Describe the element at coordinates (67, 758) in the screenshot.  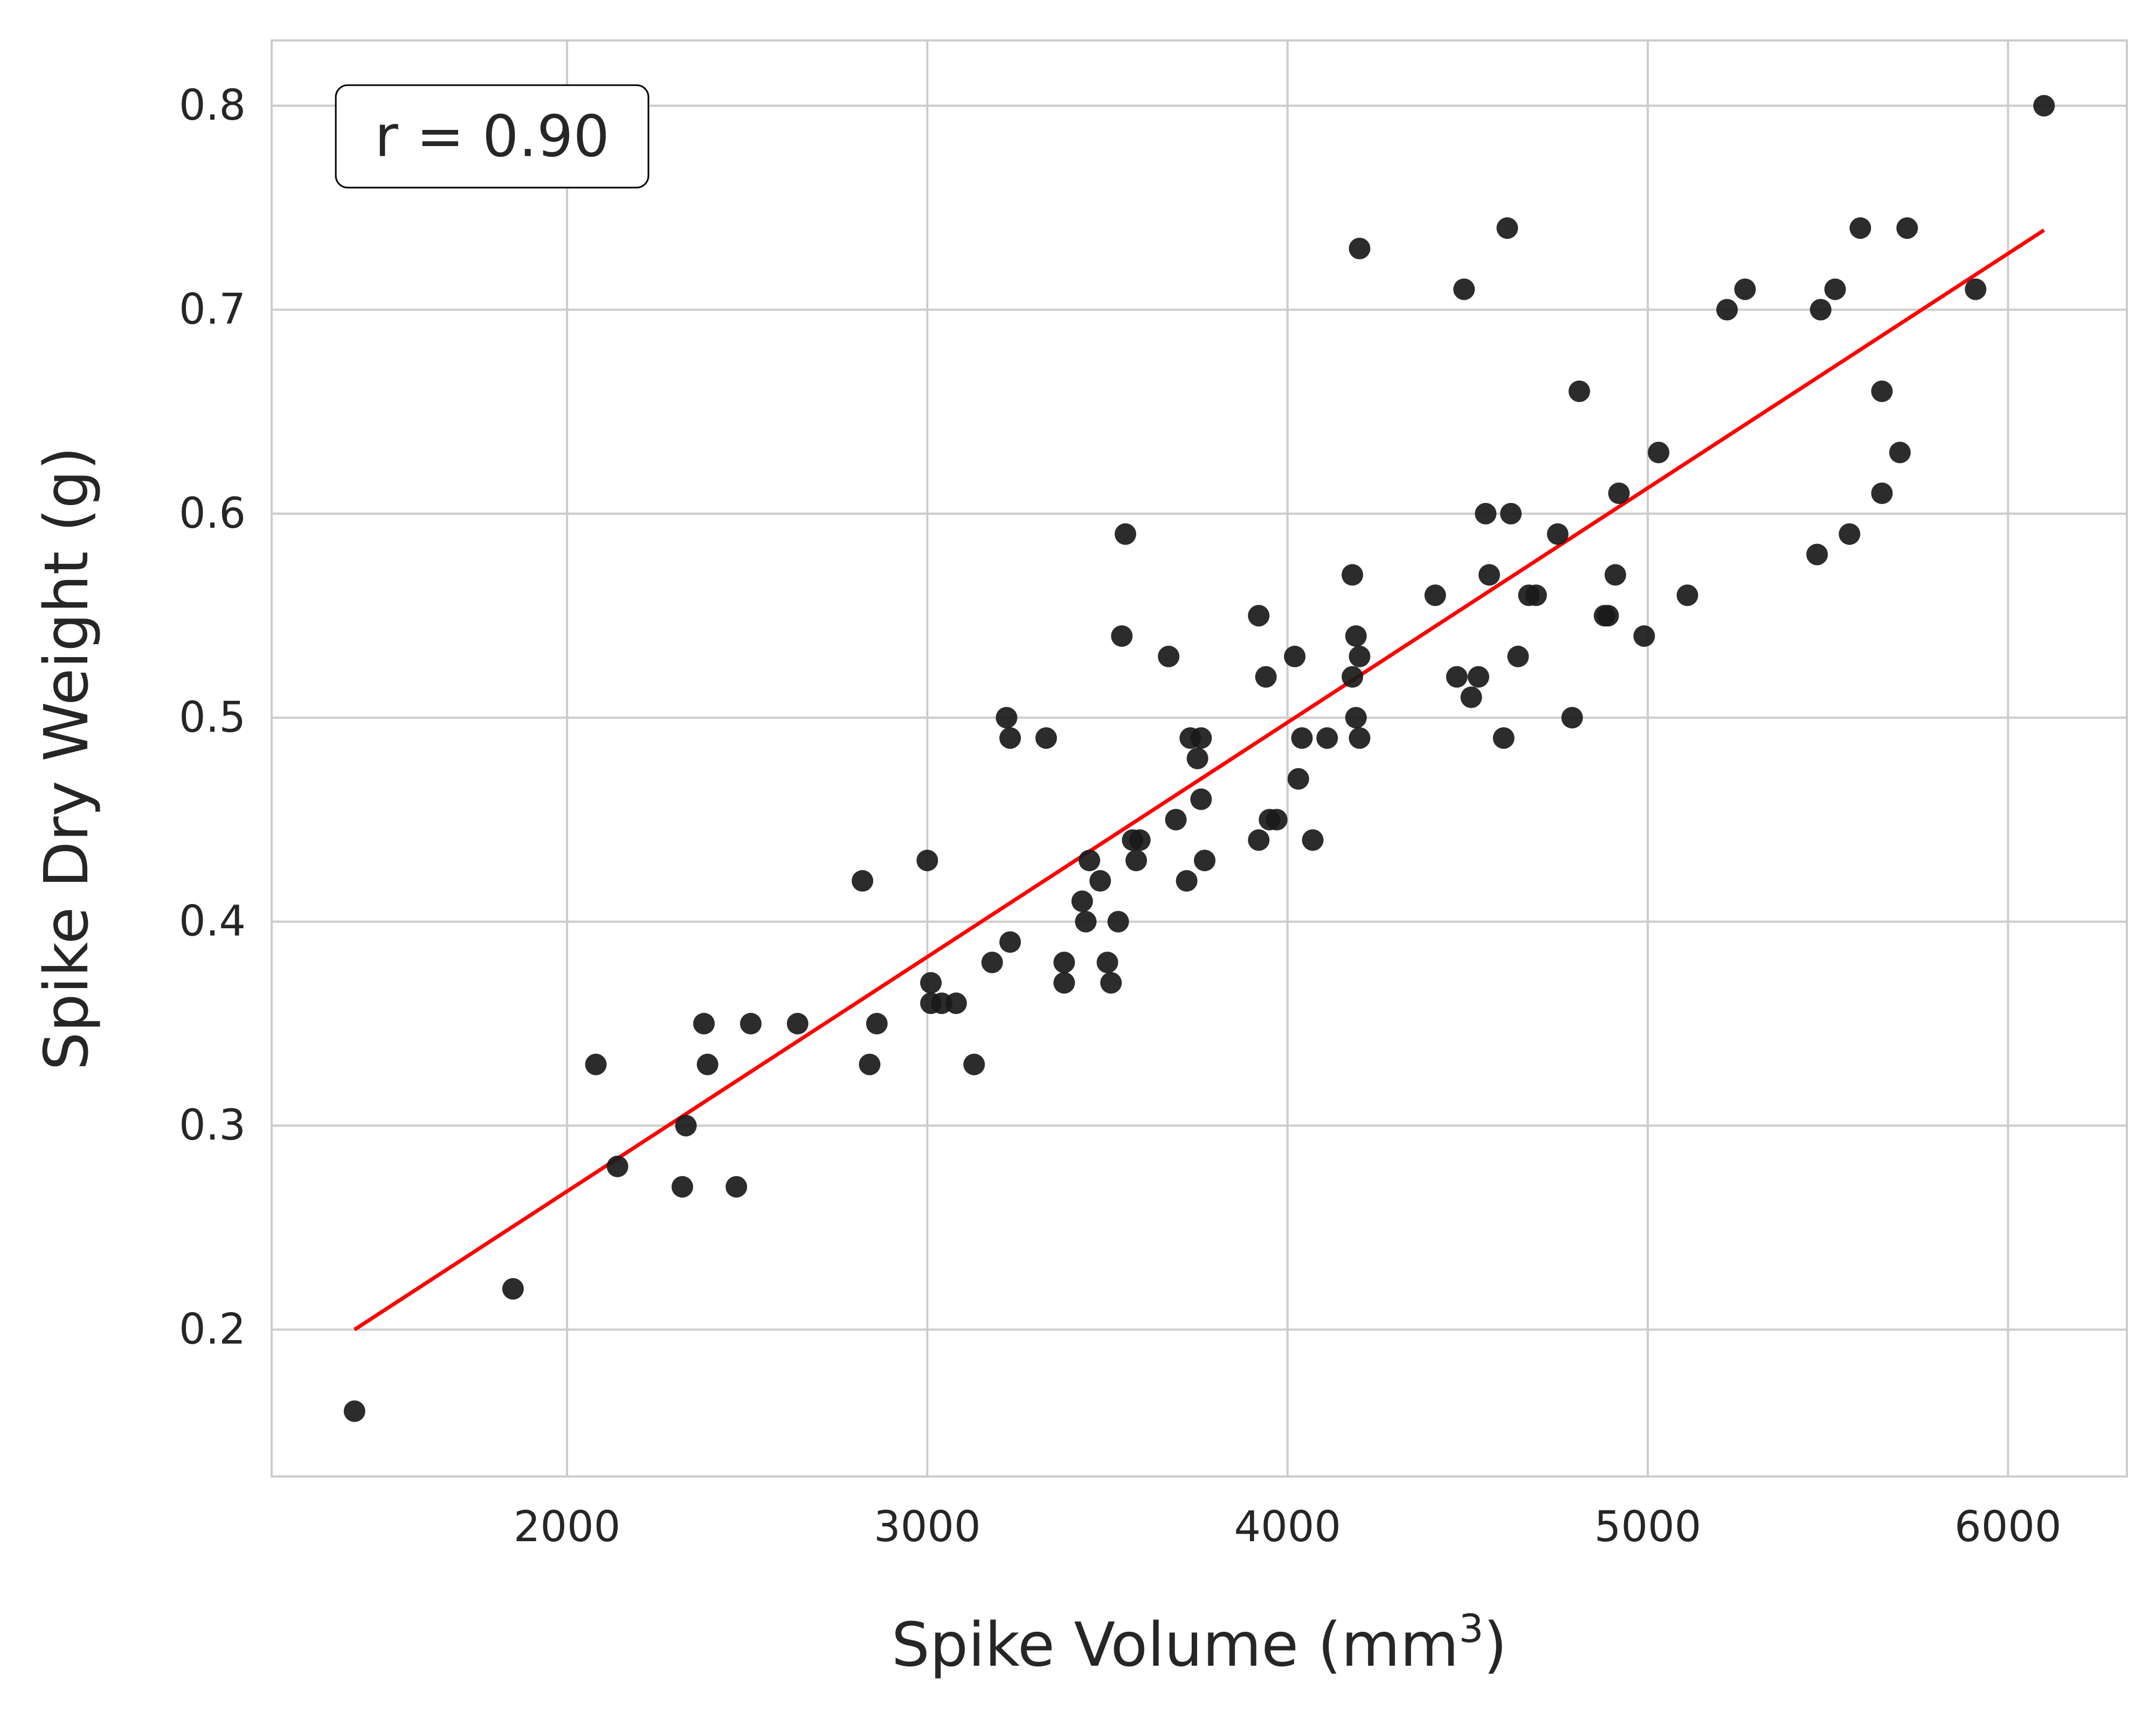
I see `y-axis-title: Spike Dry Weight (g)` at that location.